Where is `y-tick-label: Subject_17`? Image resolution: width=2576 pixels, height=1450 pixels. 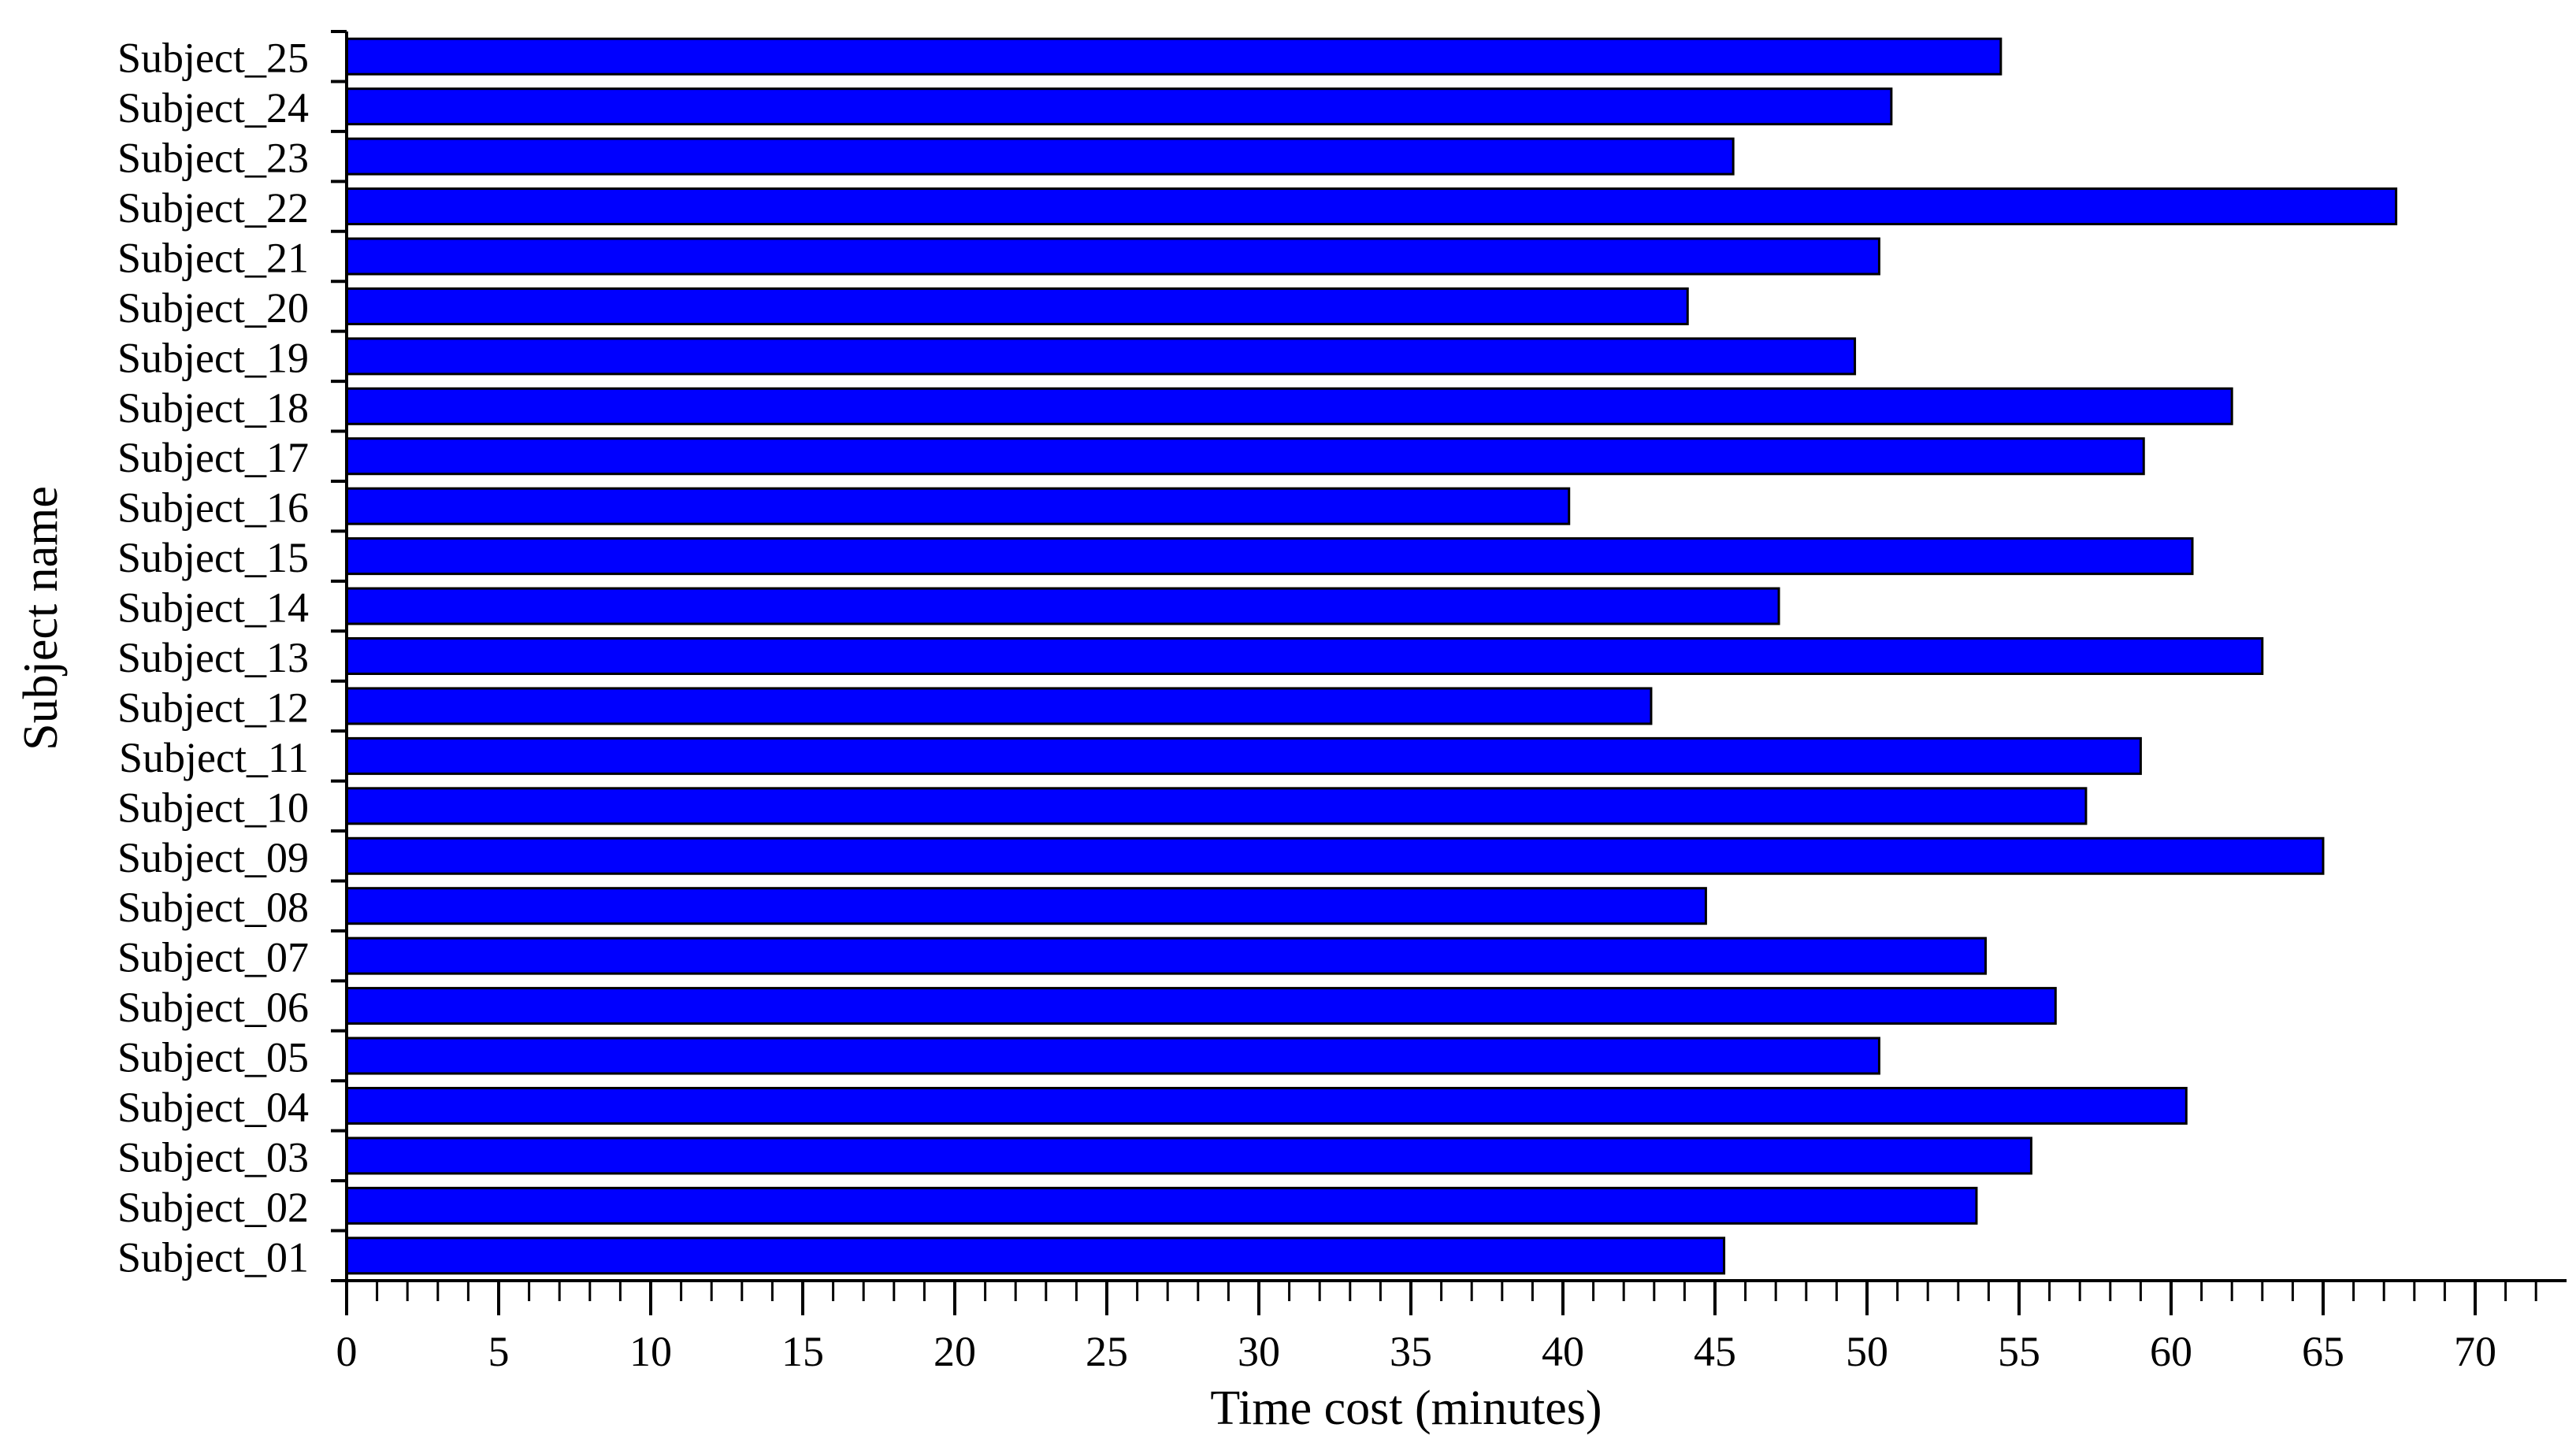 y-tick-label: Subject_17 is located at coordinates (213, 457).